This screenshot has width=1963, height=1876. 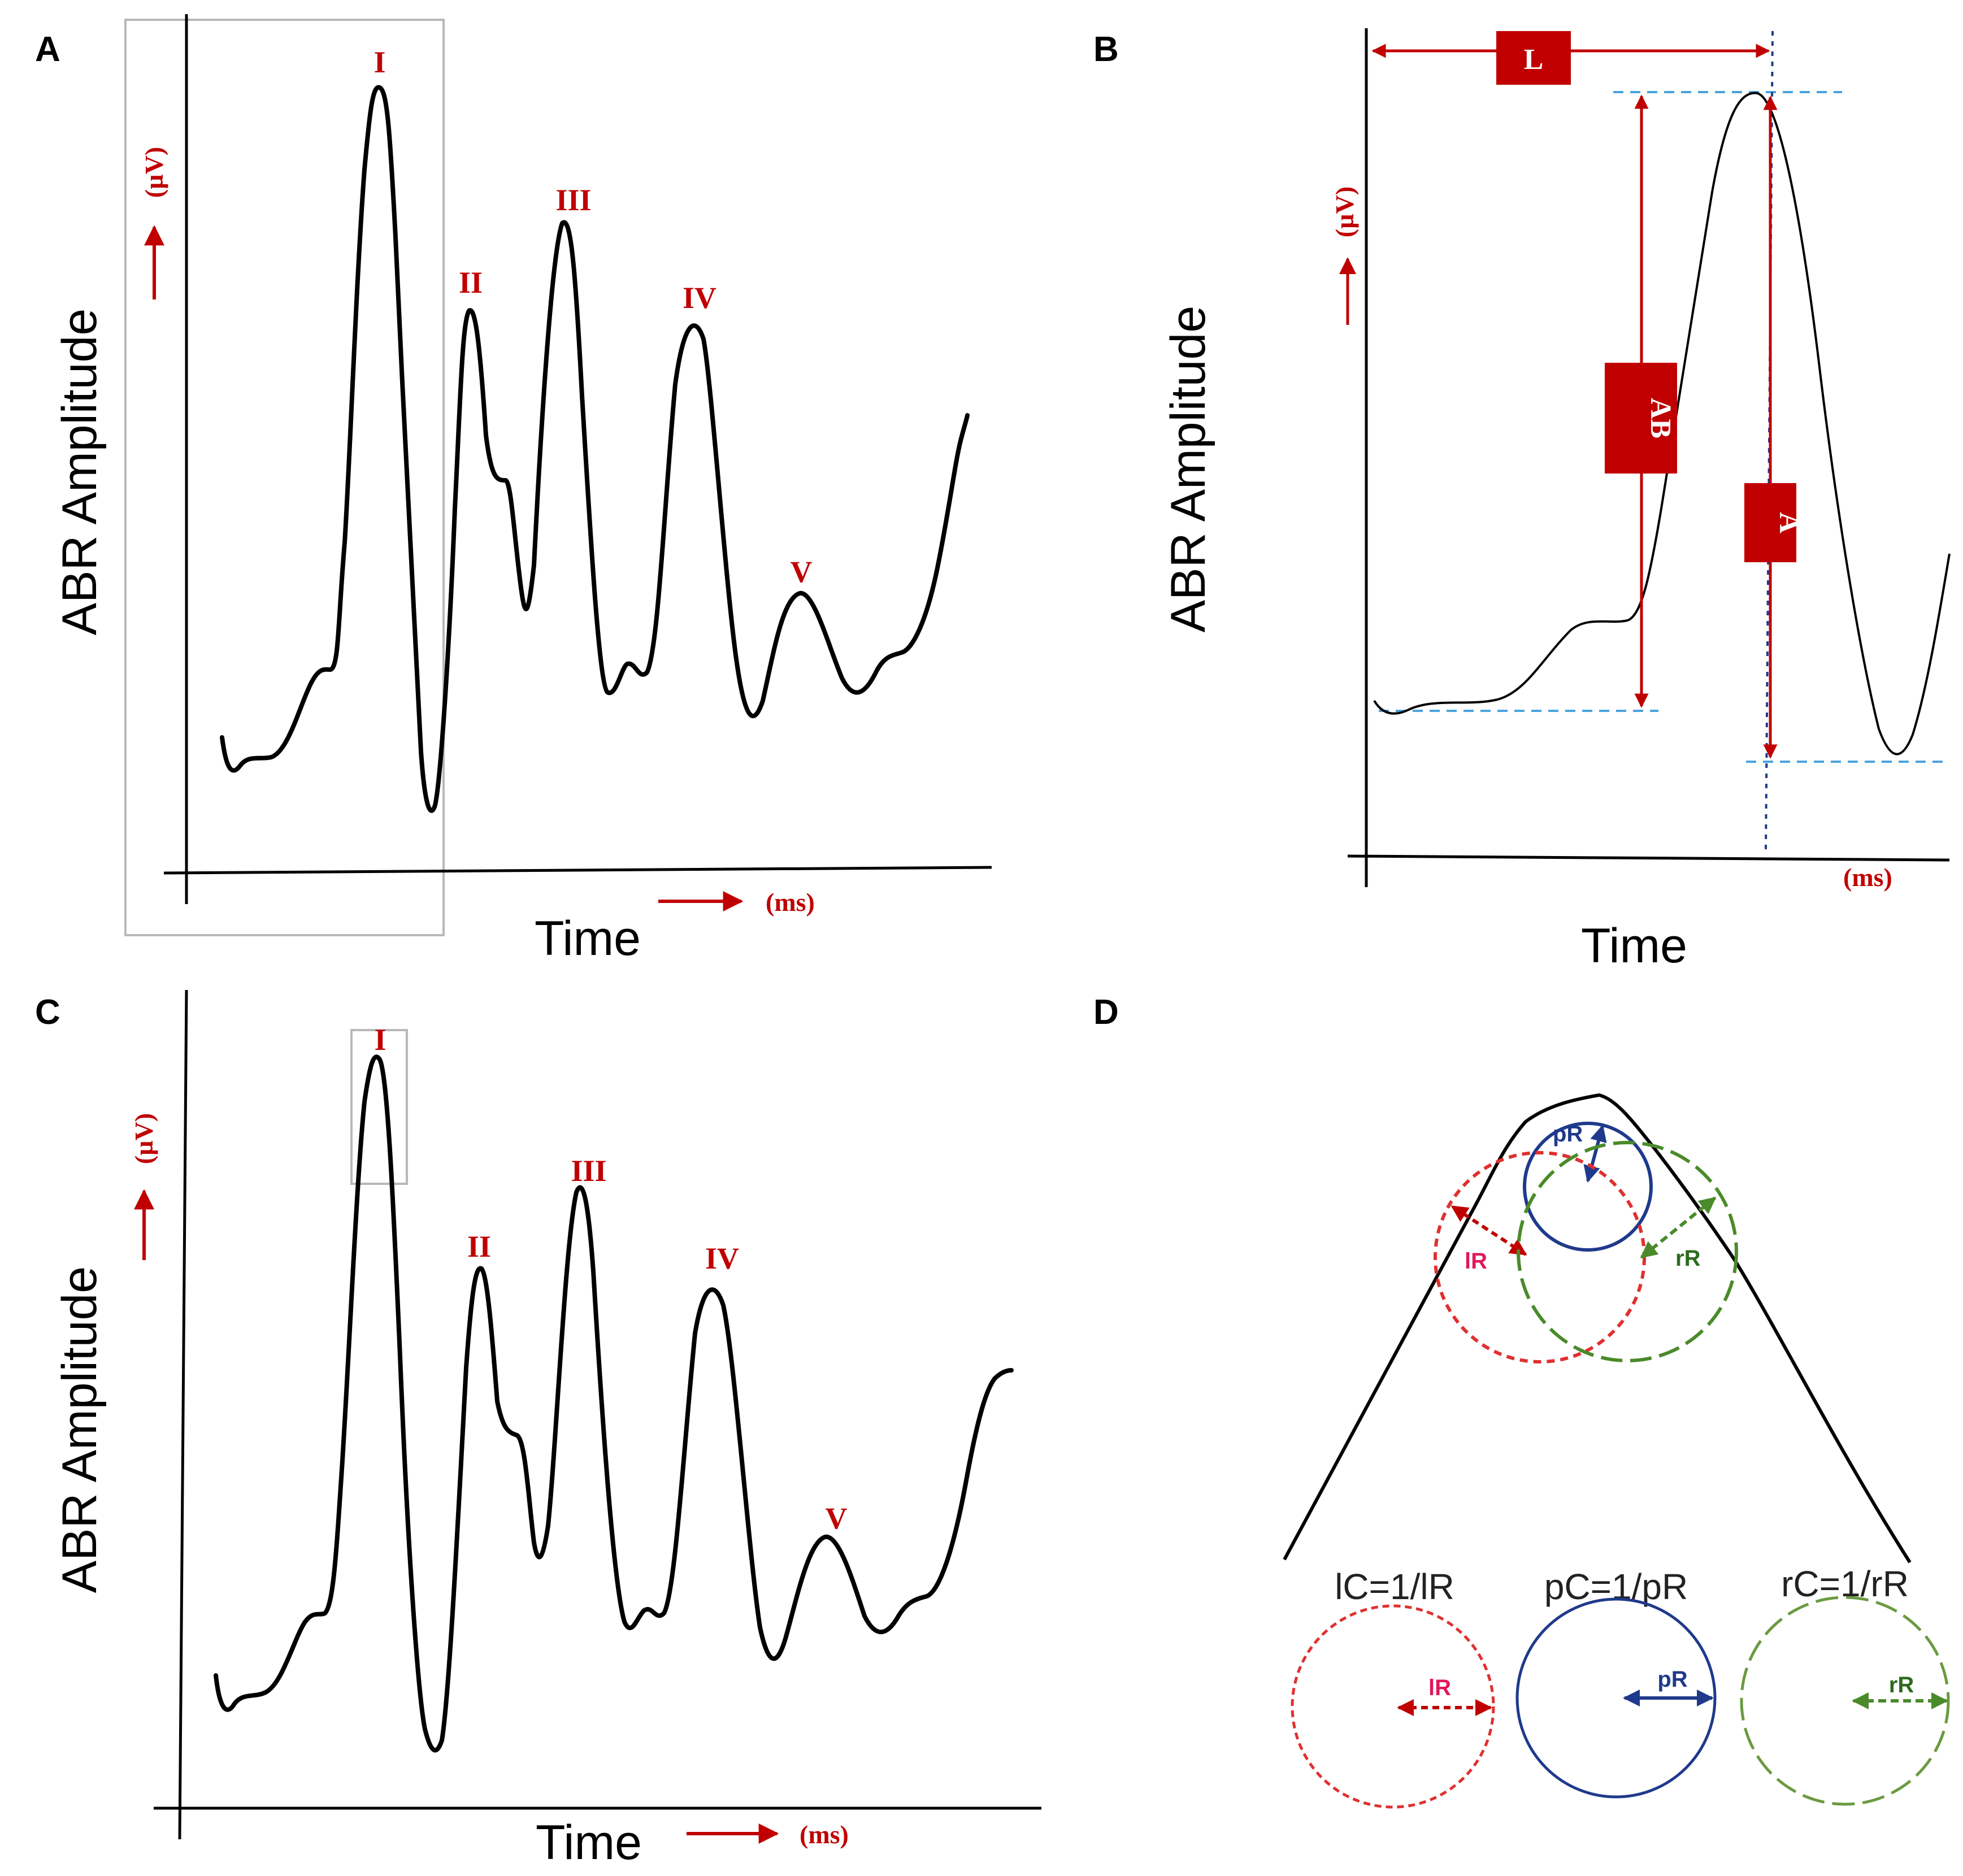 I want to click on panel-b-x-axis, so click(x=1648, y=858).